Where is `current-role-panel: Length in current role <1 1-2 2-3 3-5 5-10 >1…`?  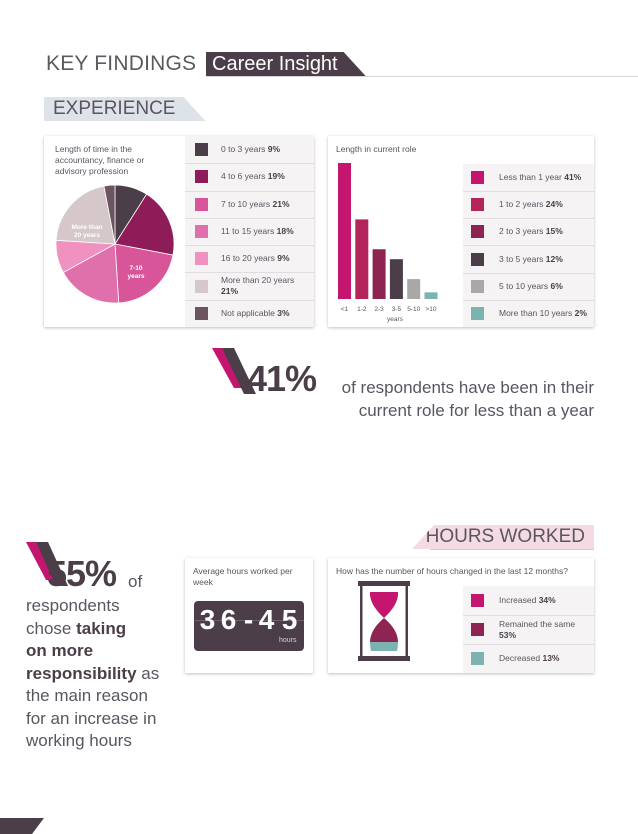
current-role-panel: Length in current role <1 1-2 2-3 3-5 5-10 >1… is located at coordinates (461, 231).